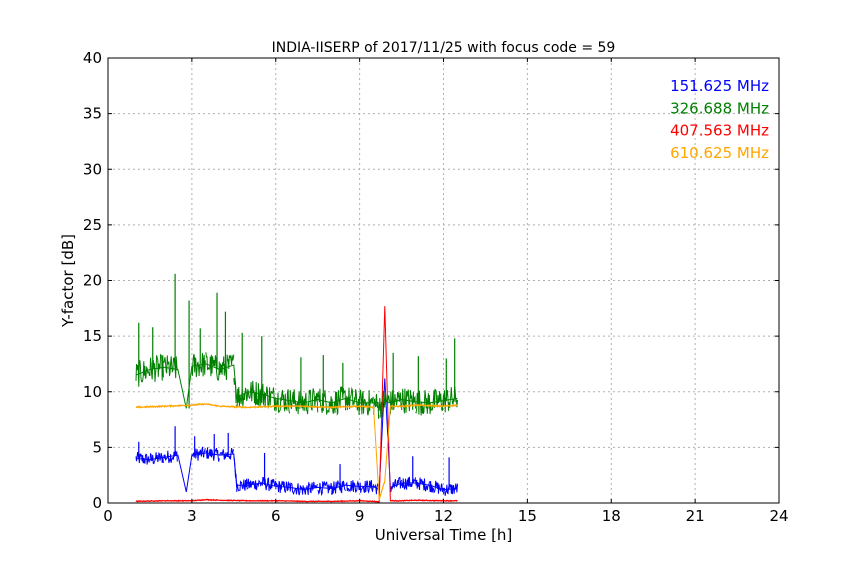 The width and height of the screenshot is (864, 576). What do you see at coordinates (360, 516) in the screenshot?
I see `x-tick-label: 9` at bounding box center [360, 516].